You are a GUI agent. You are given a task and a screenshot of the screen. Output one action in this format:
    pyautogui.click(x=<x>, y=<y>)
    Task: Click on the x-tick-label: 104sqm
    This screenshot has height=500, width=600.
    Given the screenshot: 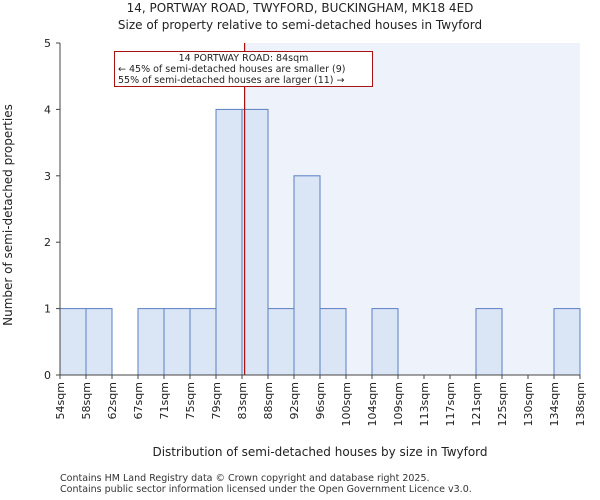 What is the action you would take?
    pyautogui.click(x=372, y=404)
    